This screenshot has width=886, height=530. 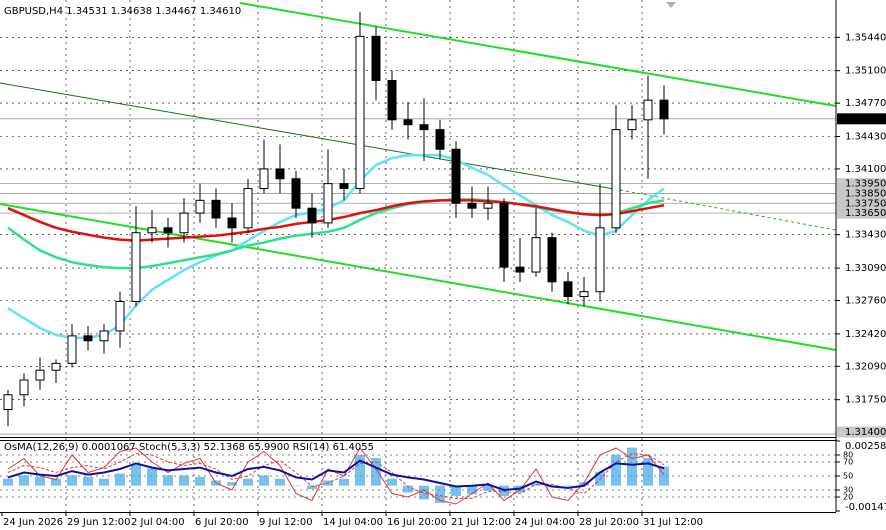 What do you see at coordinates (353, 522) in the screenshot?
I see `x-tick-label: 14 Jul 04:00` at bounding box center [353, 522].